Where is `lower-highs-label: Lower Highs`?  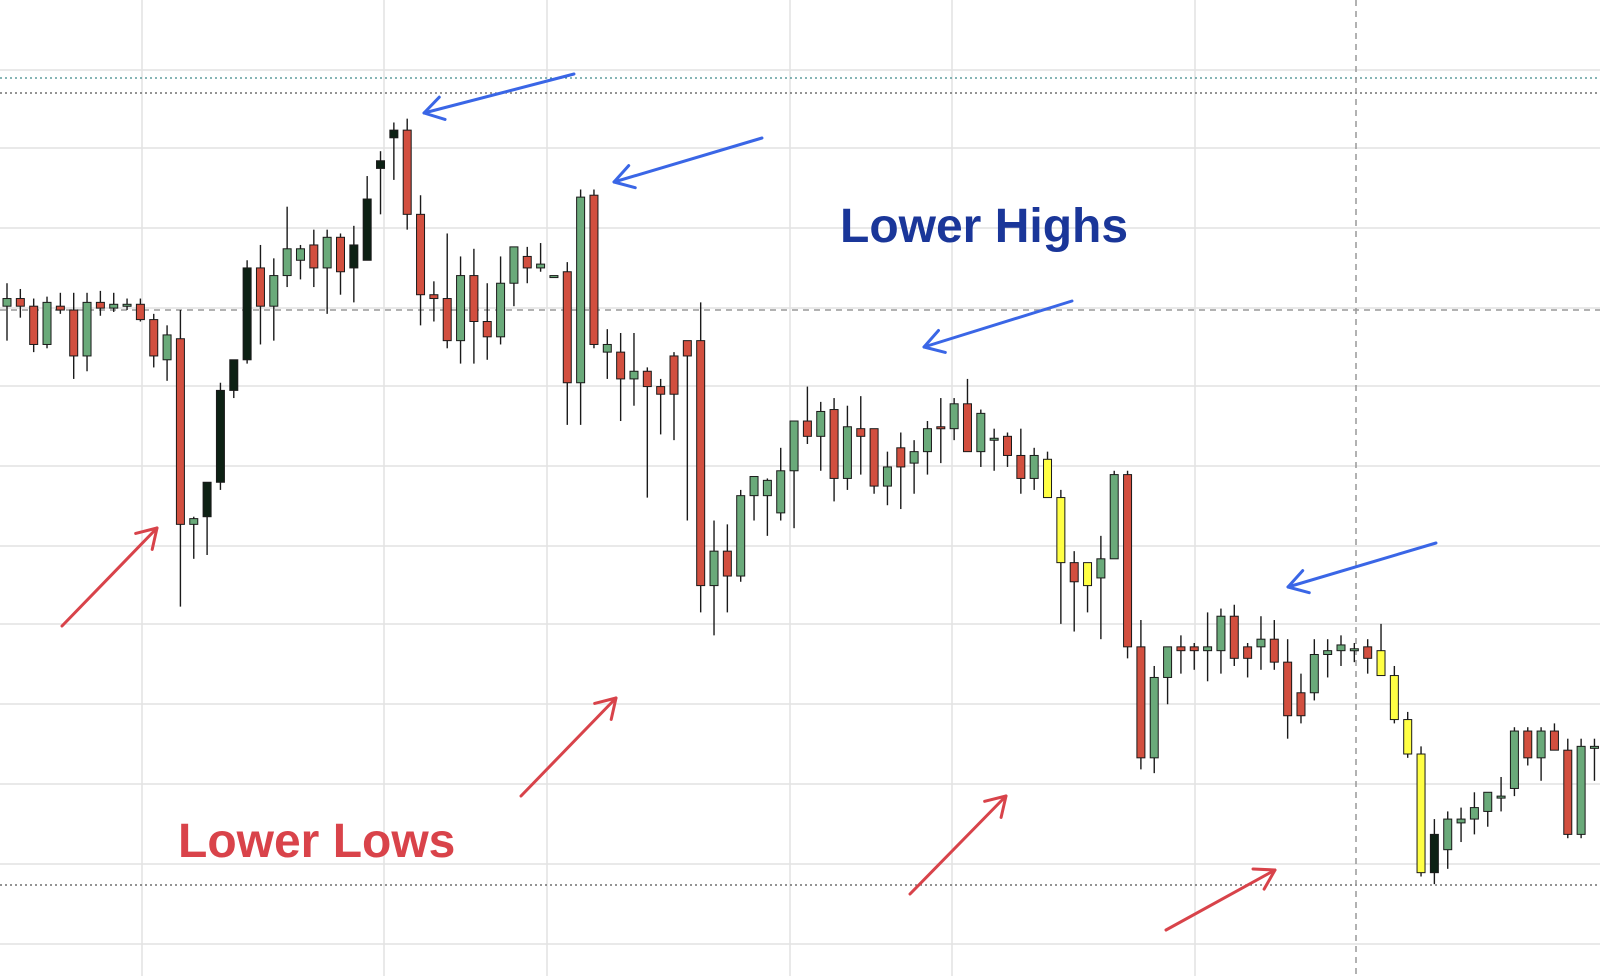
lower-highs-label: Lower Highs is located at coordinates (984, 226).